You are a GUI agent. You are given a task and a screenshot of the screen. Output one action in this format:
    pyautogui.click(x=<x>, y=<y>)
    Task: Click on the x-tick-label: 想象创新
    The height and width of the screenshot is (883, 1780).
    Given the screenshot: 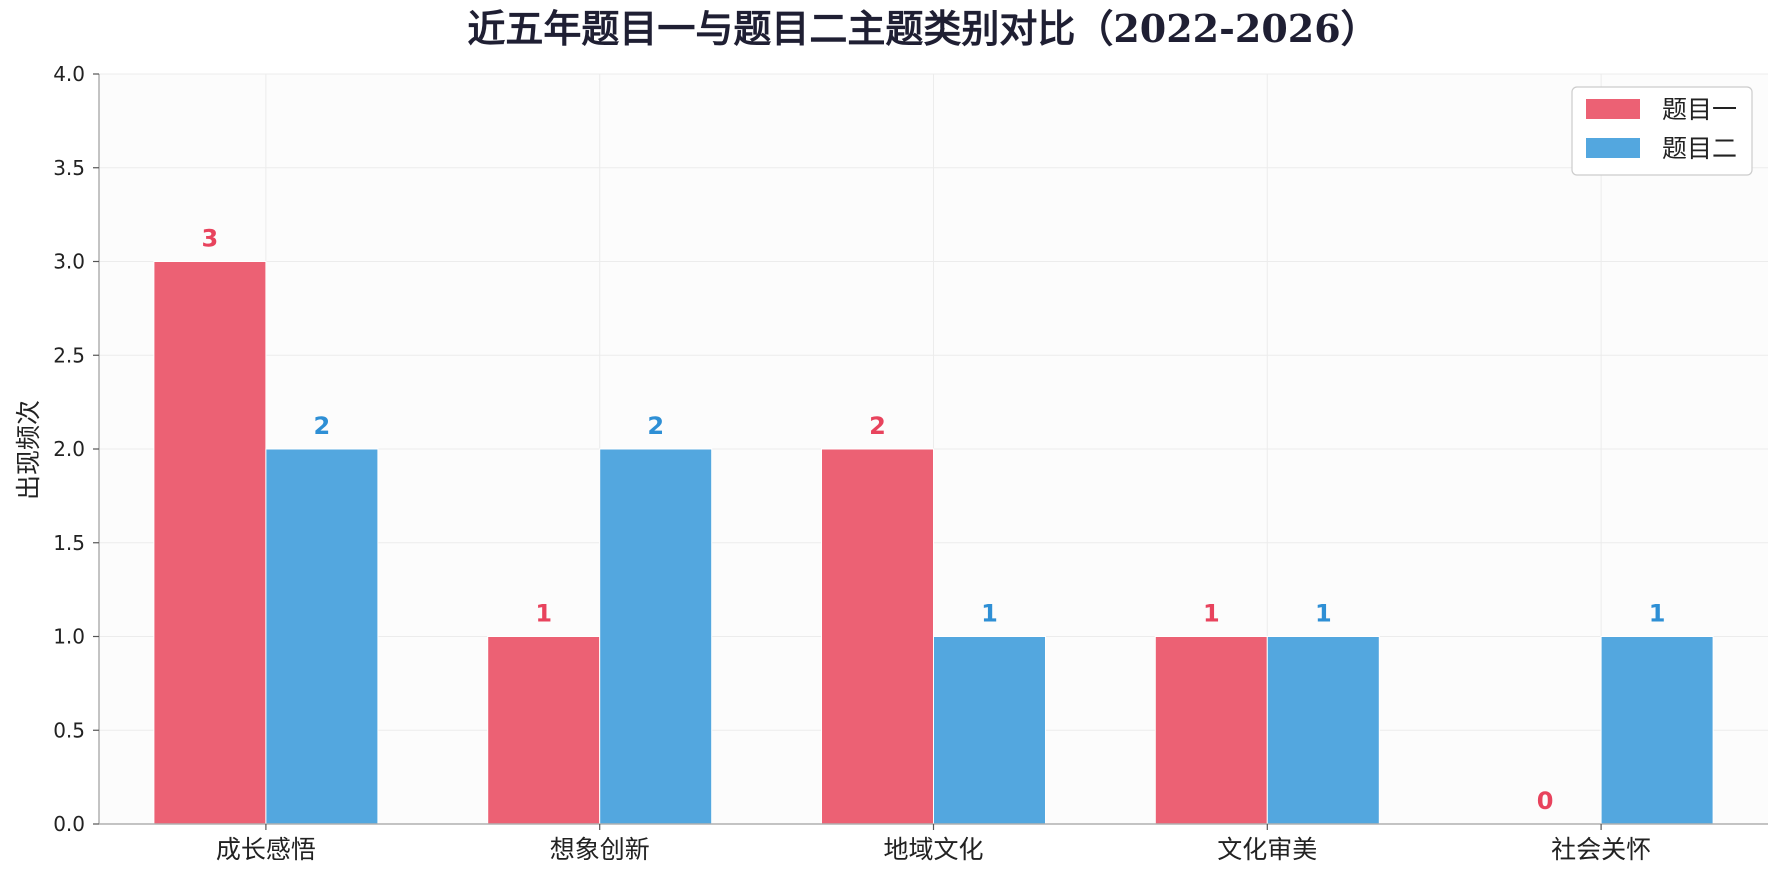 What is the action you would take?
    pyautogui.click(x=600, y=849)
    